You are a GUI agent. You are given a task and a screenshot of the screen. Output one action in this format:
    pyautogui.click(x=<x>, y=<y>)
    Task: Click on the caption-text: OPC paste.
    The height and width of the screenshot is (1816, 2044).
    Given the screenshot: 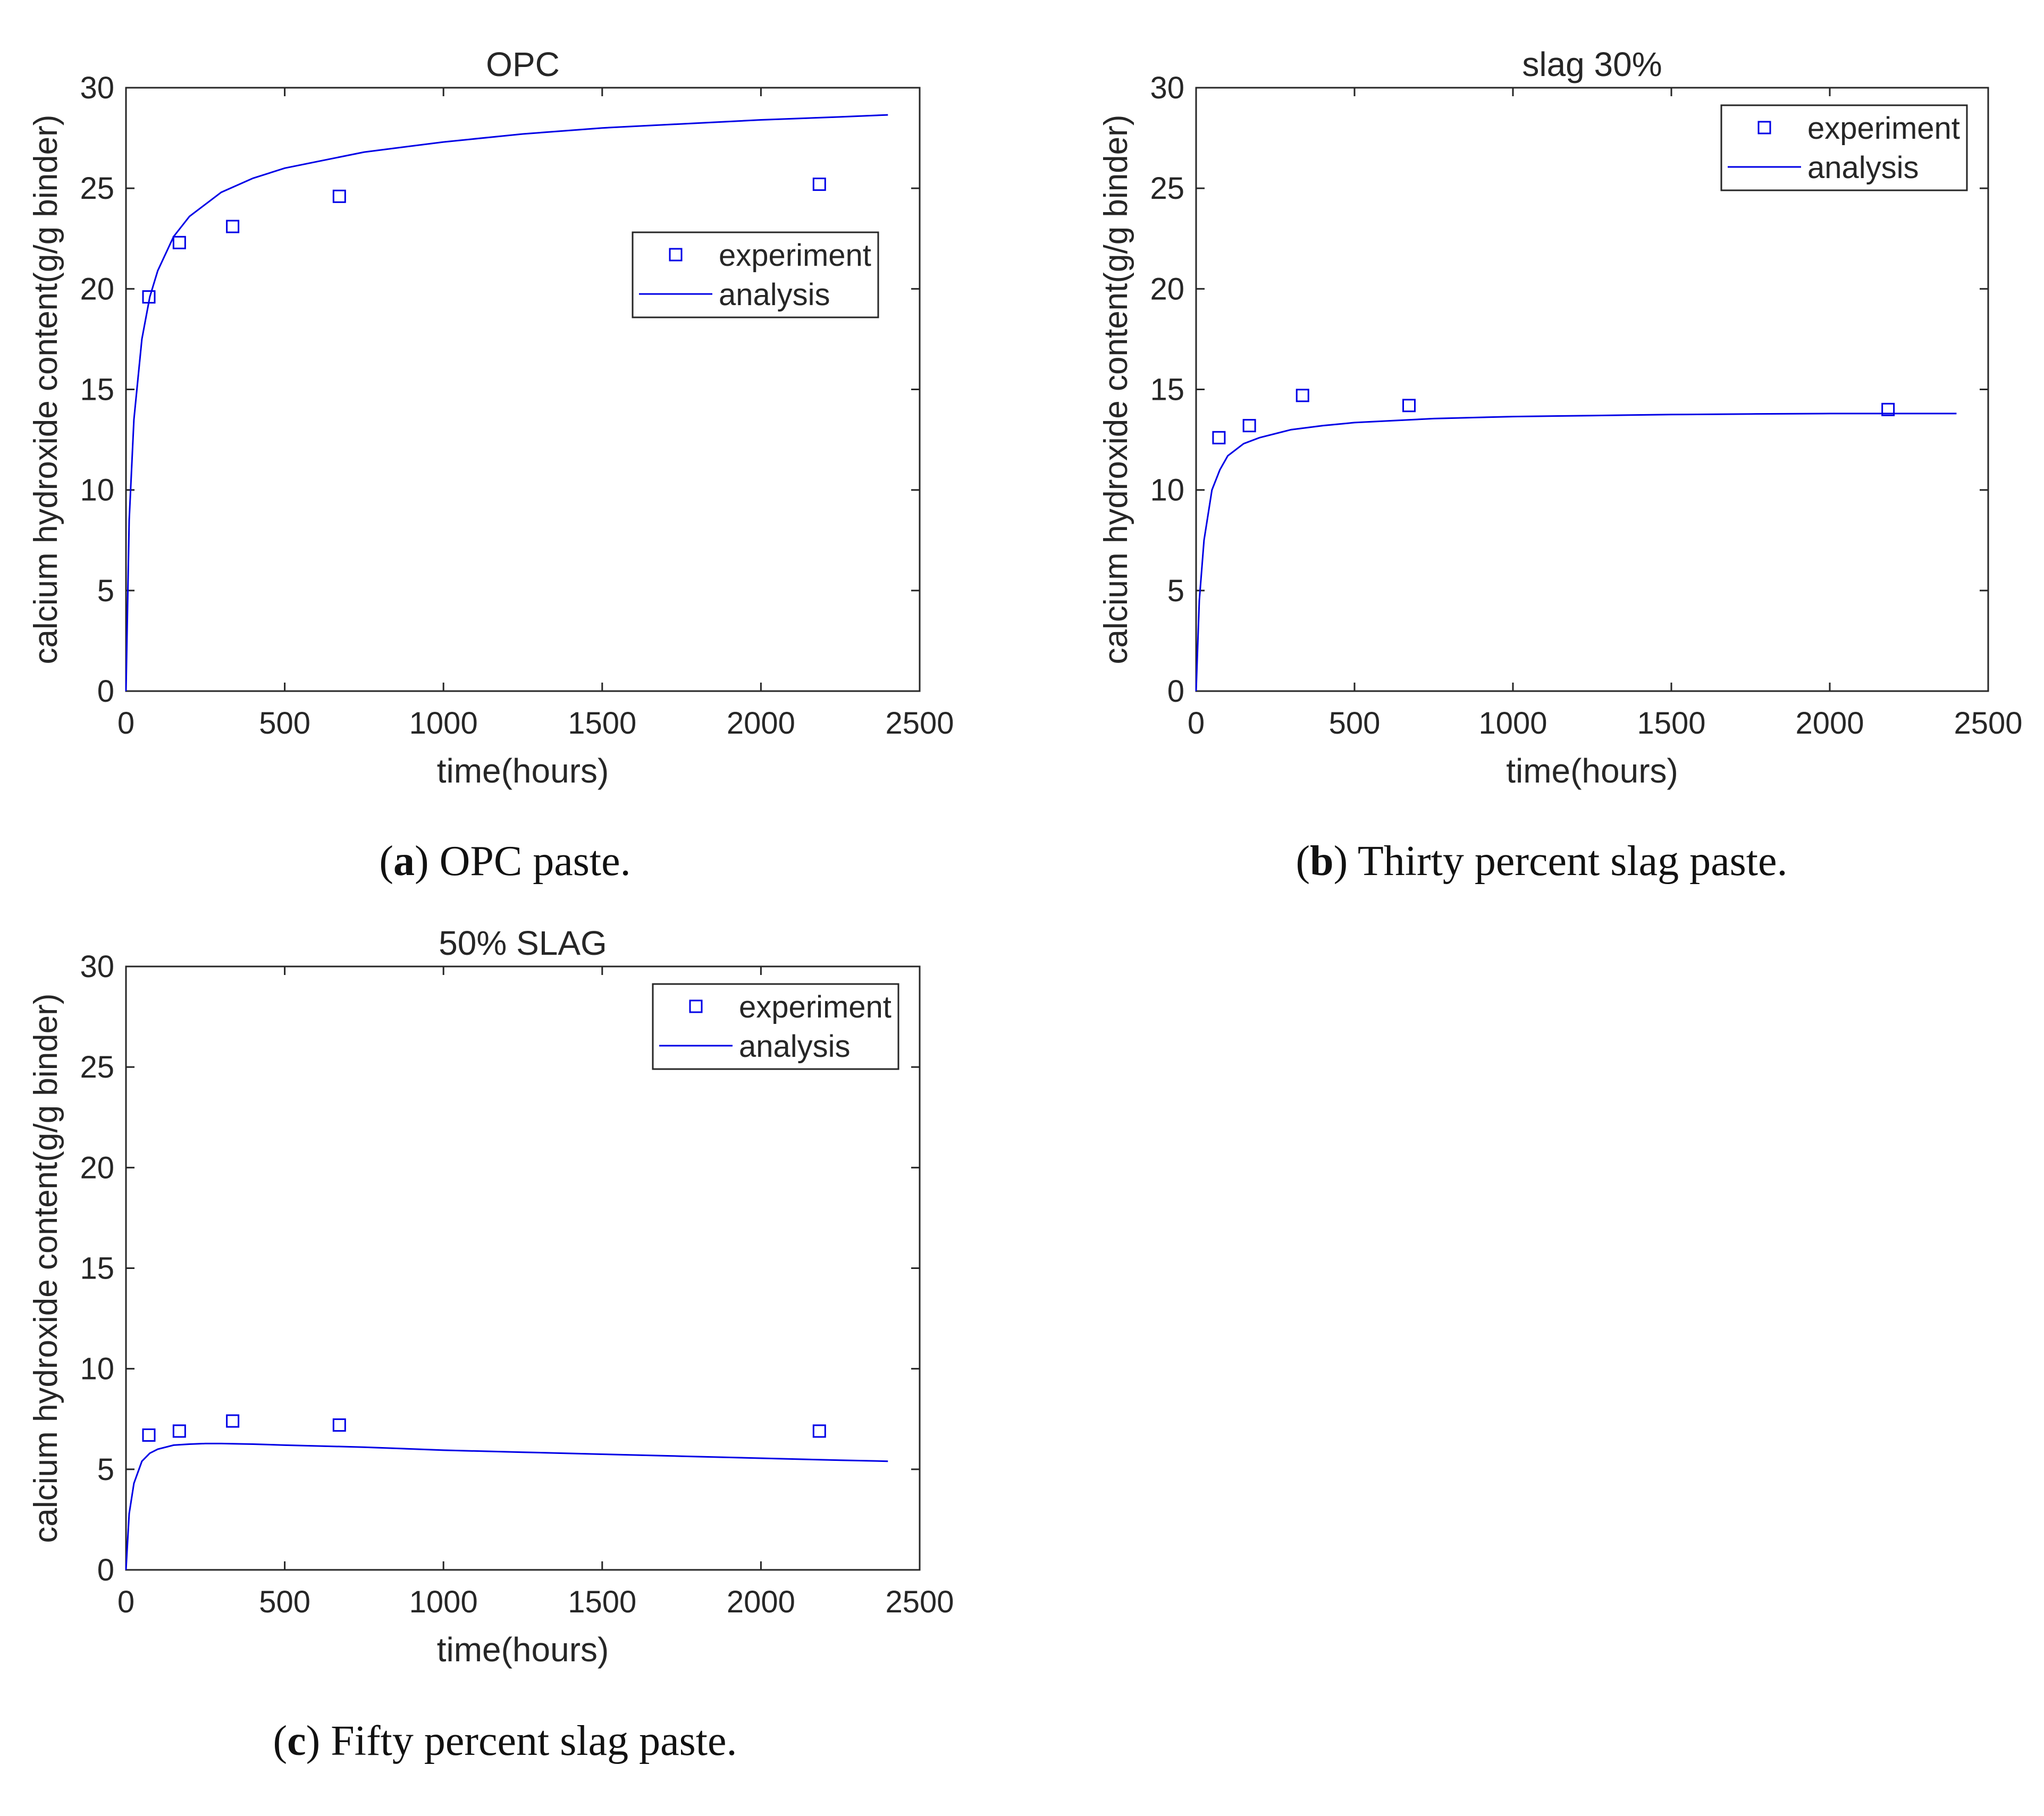 What is the action you would take?
    pyautogui.click(x=529, y=861)
    